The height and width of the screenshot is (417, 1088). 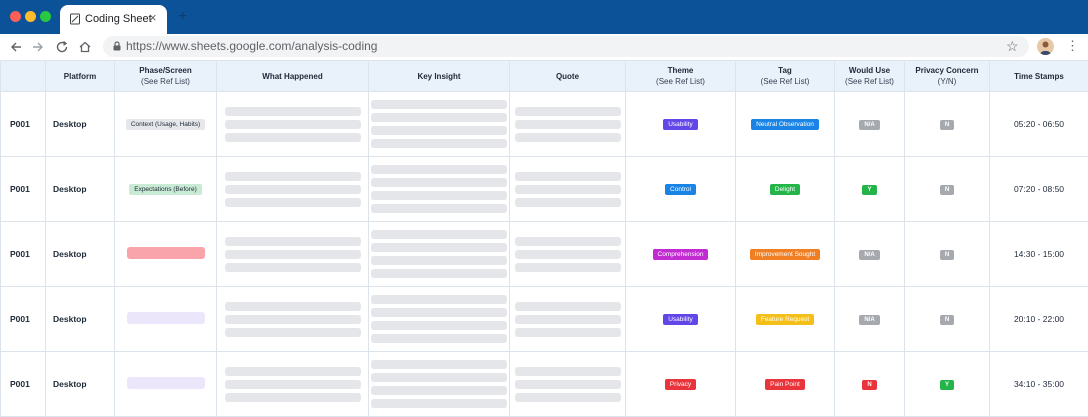 I want to click on phase-cell: Expectations (Before), so click(x=166, y=189).